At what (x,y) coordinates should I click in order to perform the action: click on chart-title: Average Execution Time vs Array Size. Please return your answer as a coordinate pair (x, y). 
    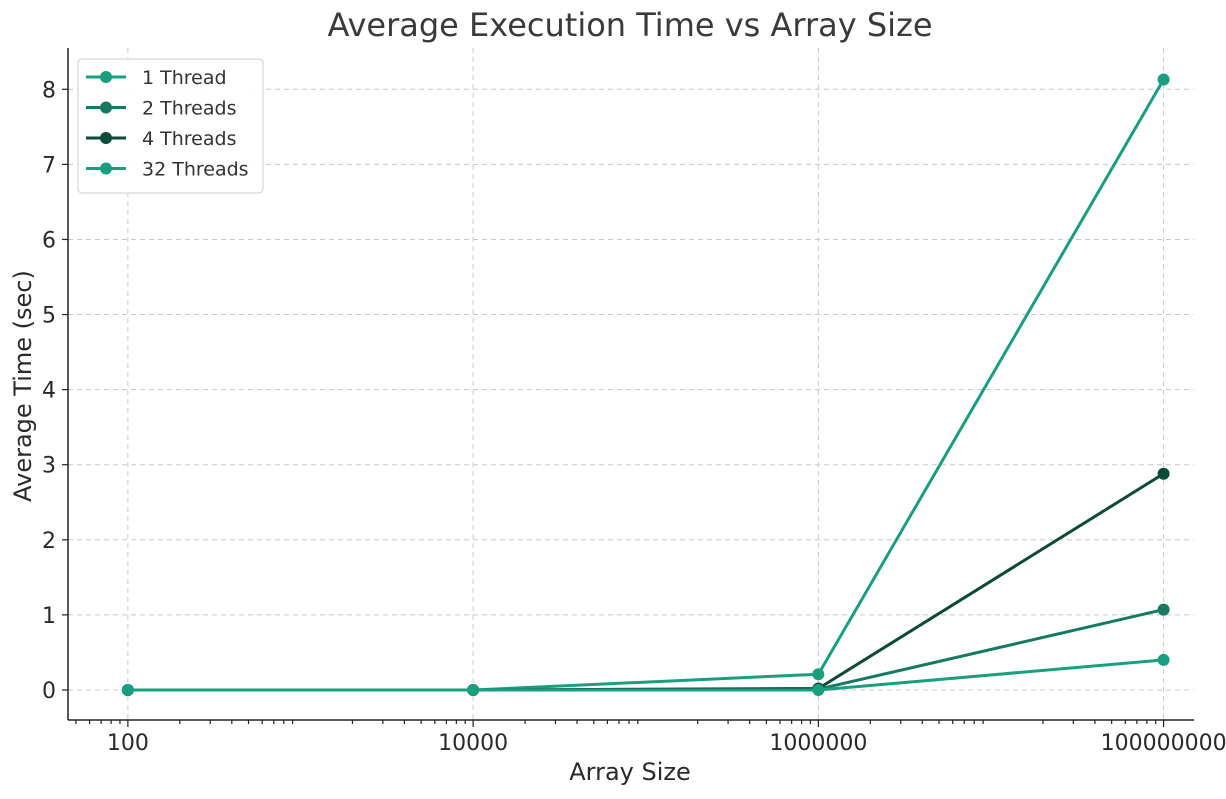
    Looking at the image, I should click on (629, 25).